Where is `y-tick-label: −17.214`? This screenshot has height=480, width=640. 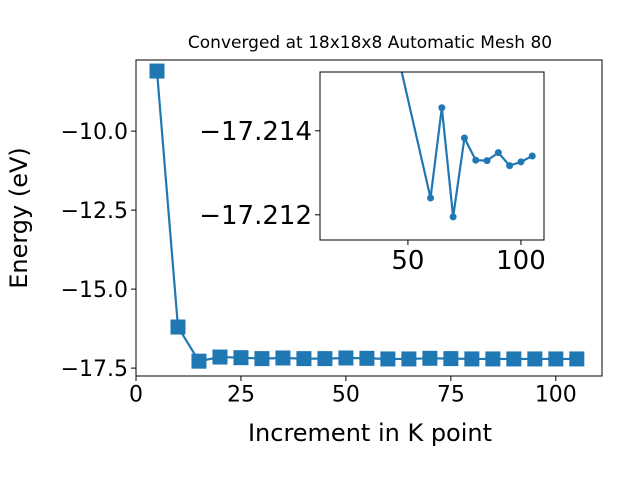 y-tick-label: −17.214 is located at coordinates (255, 132).